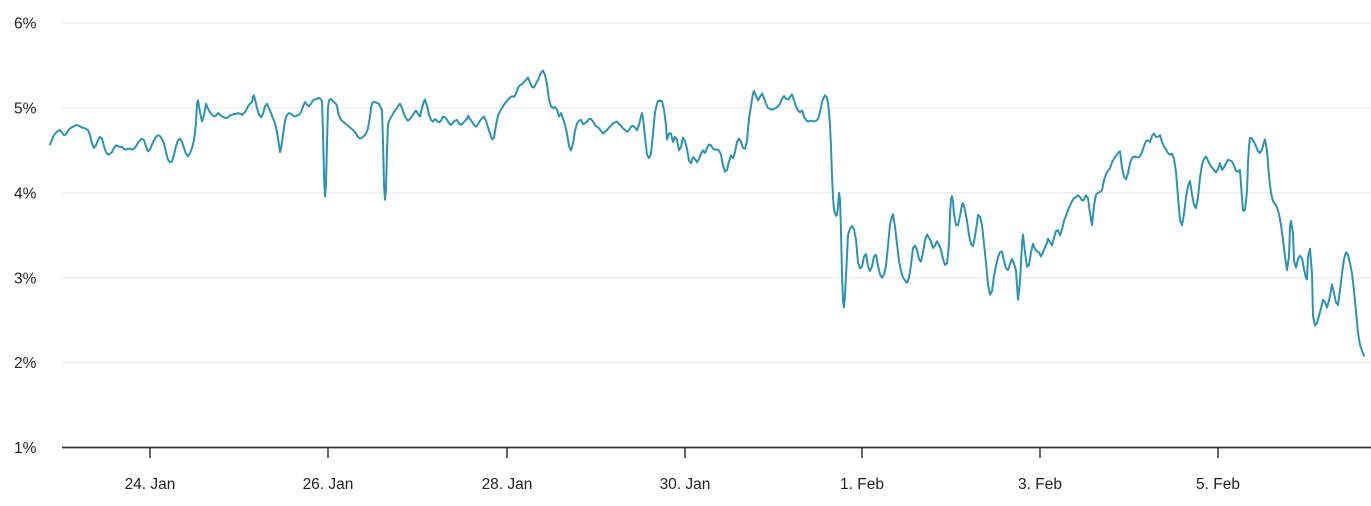 This screenshot has width=1371, height=506. What do you see at coordinates (150, 484) in the screenshot?
I see `x-axis-label: 24. Jan` at bounding box center [150, 484].